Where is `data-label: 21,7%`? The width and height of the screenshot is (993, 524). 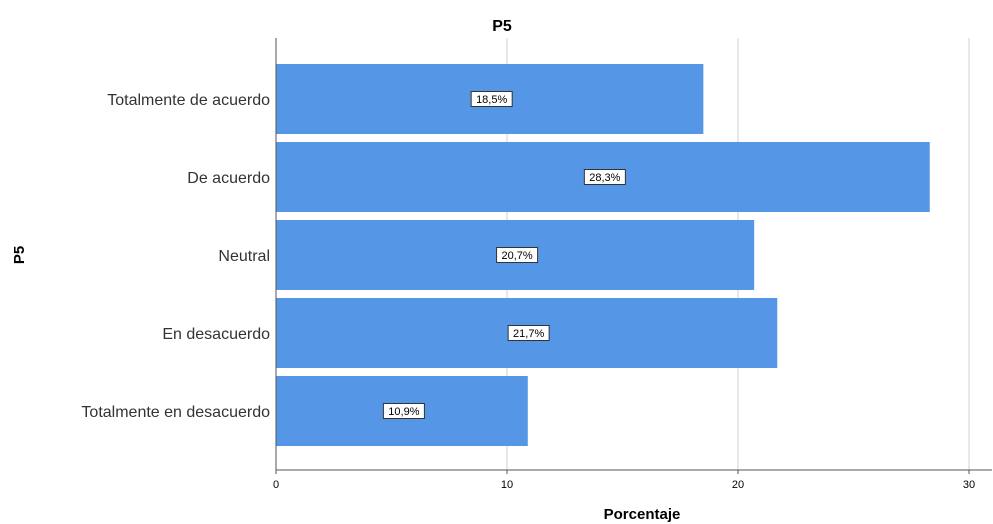 data-label: 21,7% is located at coordinates (528, 333).